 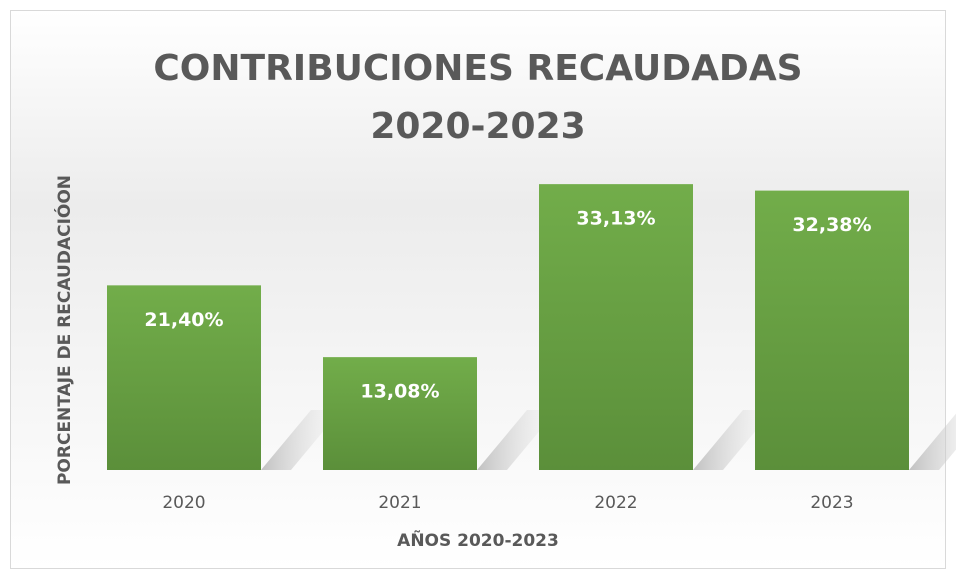 I want to click on data-label: 13,08%, so click(x=399, y=392).